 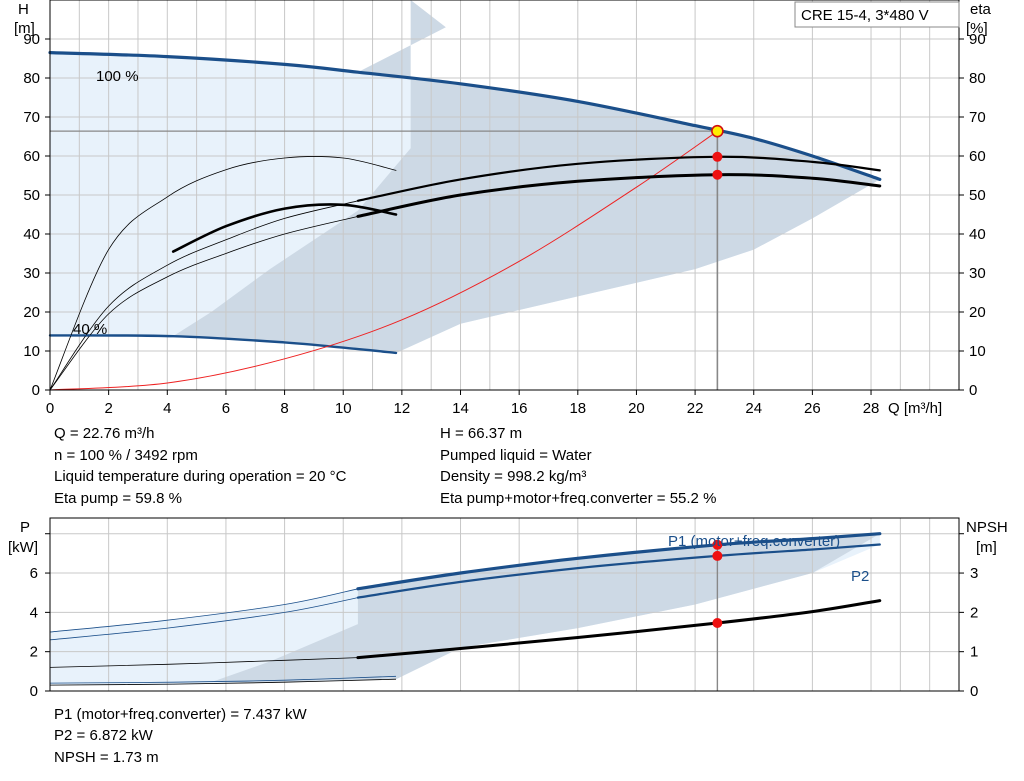 What do you see at coordinates (31, 312) in the screenshot?
I see `y-tick-label: 20` at bounding box center [31, 312].